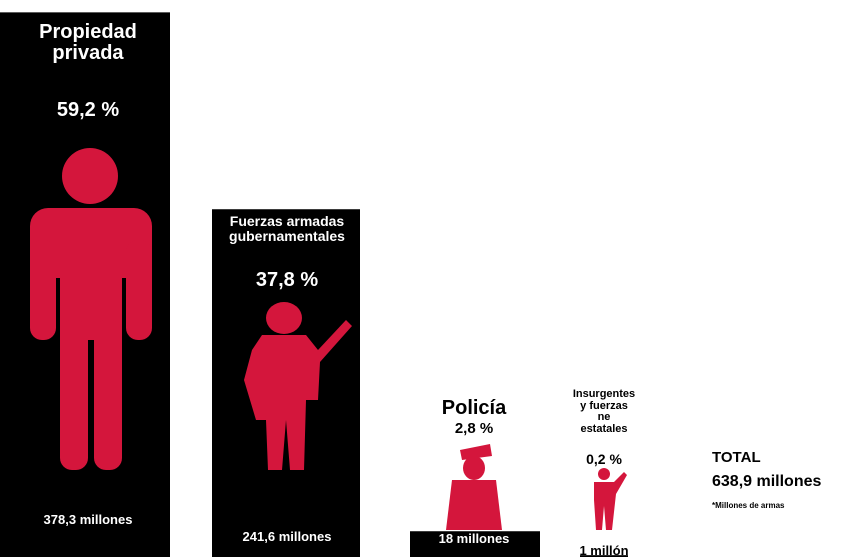 The height and width of the screenshot is (557, 845). Describe the element at coordinates (88, 110) in the screenshot. I see `value-label: 59,2 %` at that location.